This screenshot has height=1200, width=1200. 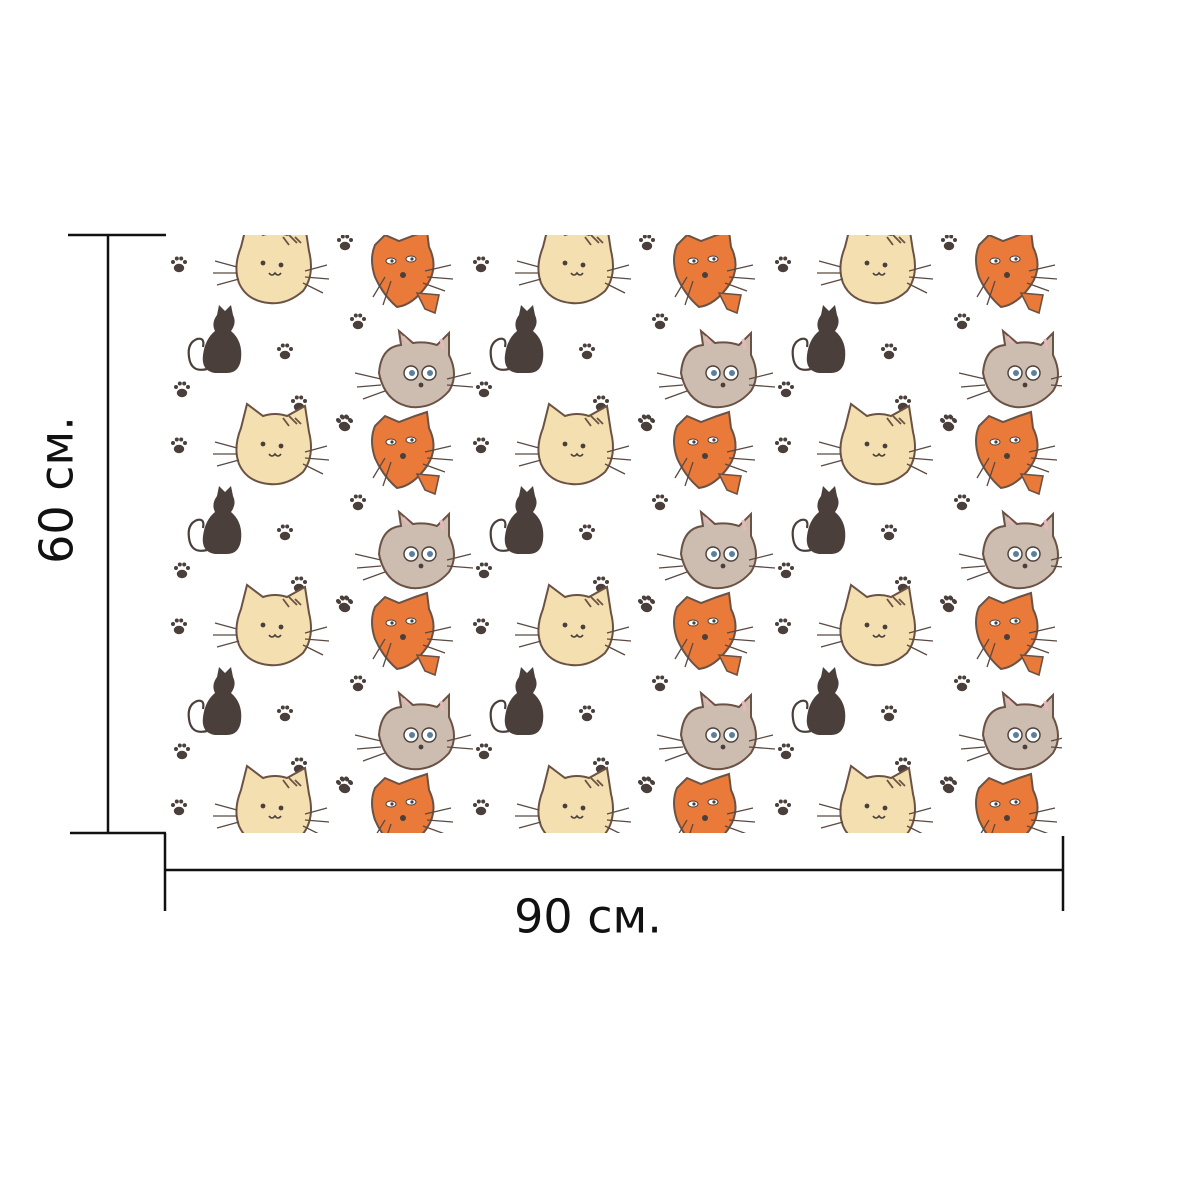 I want to click on height-dimension-line, so click(x=117, y=534).